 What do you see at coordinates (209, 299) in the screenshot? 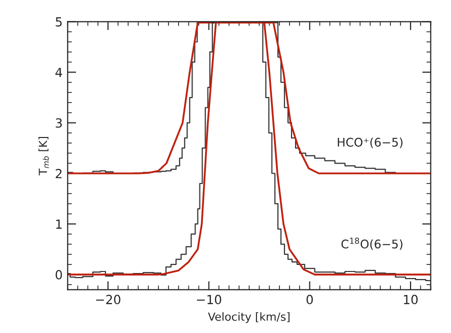
I see `x-tick-label: −10` at bounding box center [209, 299].